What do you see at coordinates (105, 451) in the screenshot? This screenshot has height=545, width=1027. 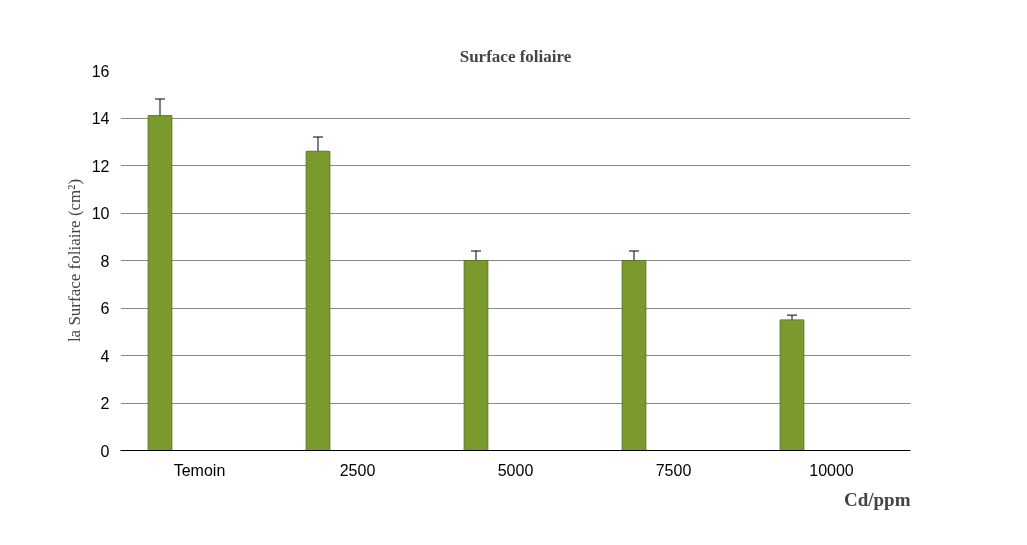 I see `y-tick-label: 0` at bounding box center [105, 451].